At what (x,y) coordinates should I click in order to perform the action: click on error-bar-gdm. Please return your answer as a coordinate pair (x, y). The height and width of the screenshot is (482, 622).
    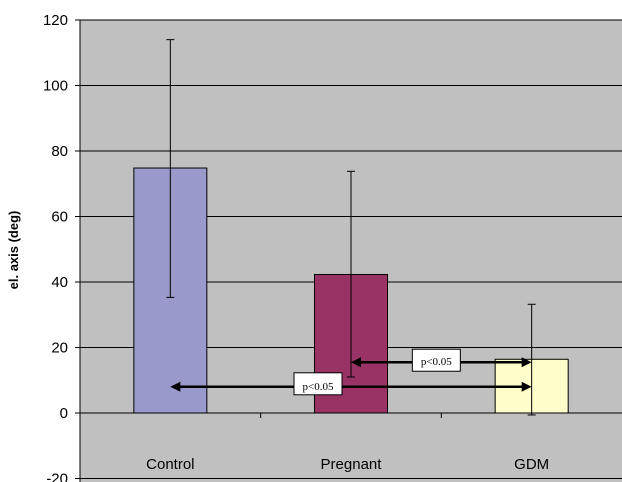
    Looking at the image, I should click on (531, 359).